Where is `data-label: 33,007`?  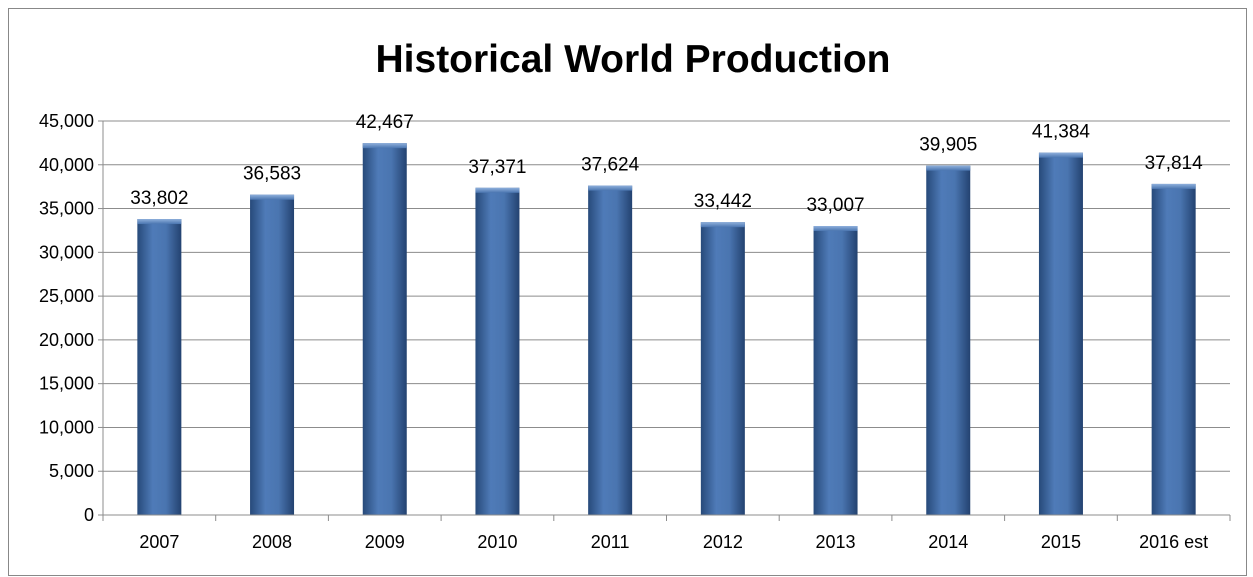
data-label: 33,007 is located at coordinates (835, 205).